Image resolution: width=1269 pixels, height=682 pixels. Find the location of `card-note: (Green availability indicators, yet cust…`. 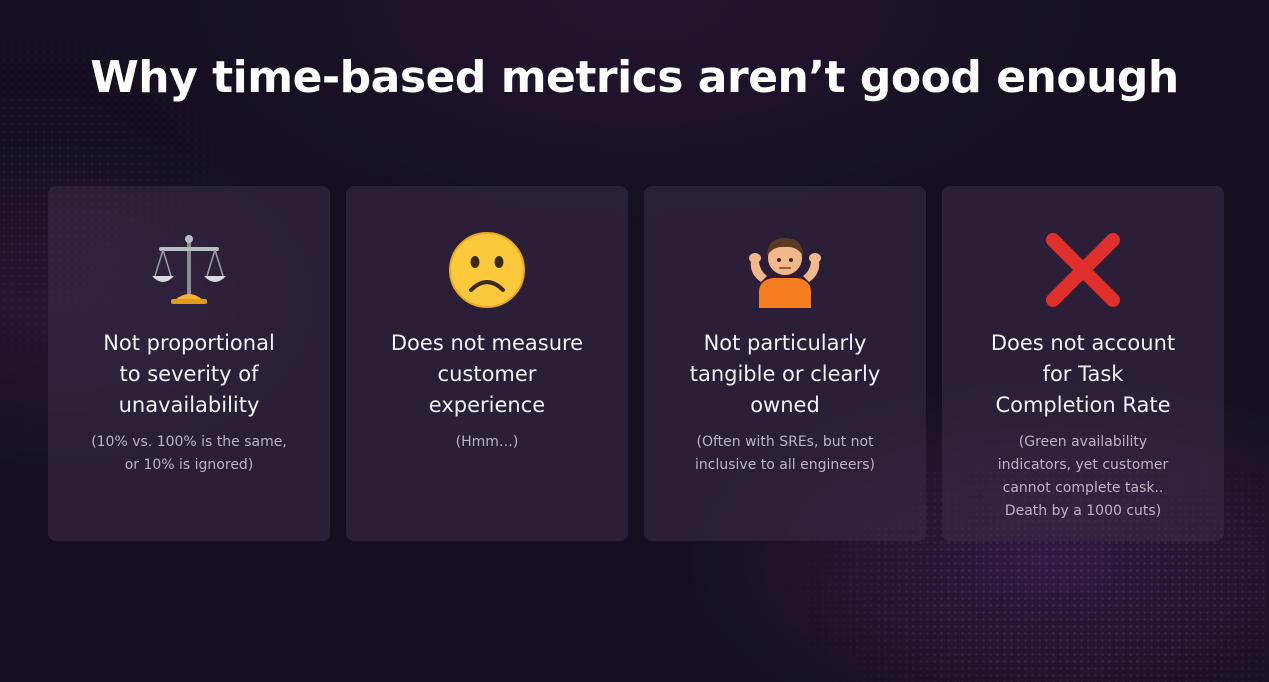

card-note: (Green availability indicators, yet cust… is located at coordinates (1083, 476).